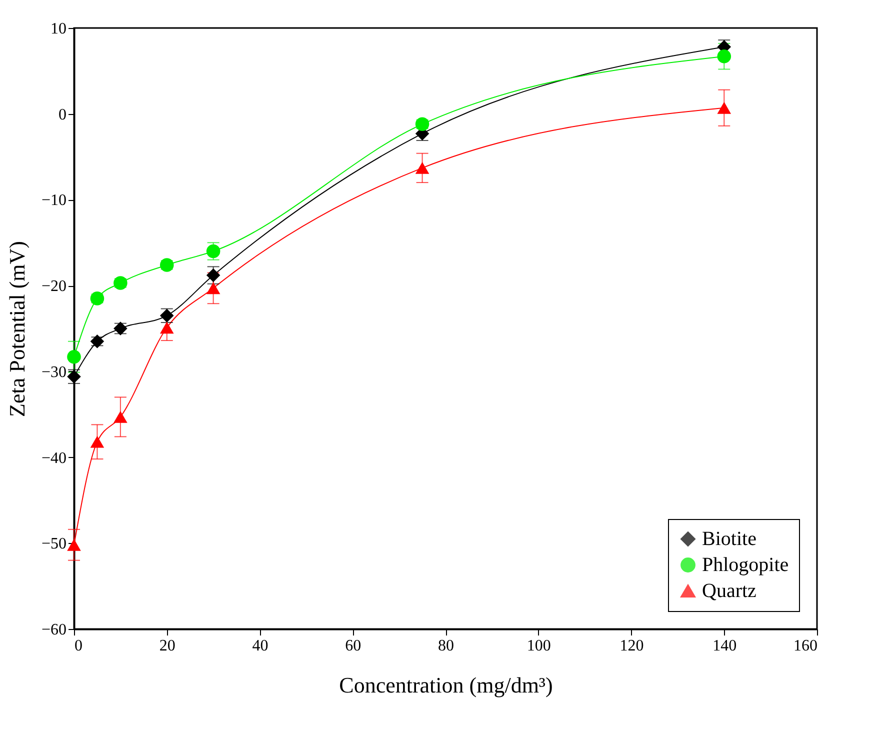  I want to click on x-tick-label: 140, so click(724, 646).